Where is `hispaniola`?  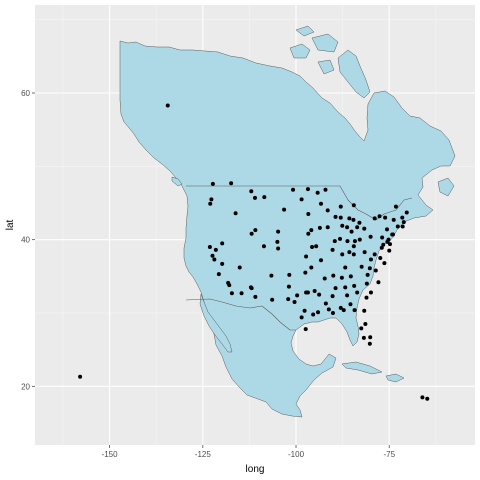 hispaniola is located at coordinates (395, 378).